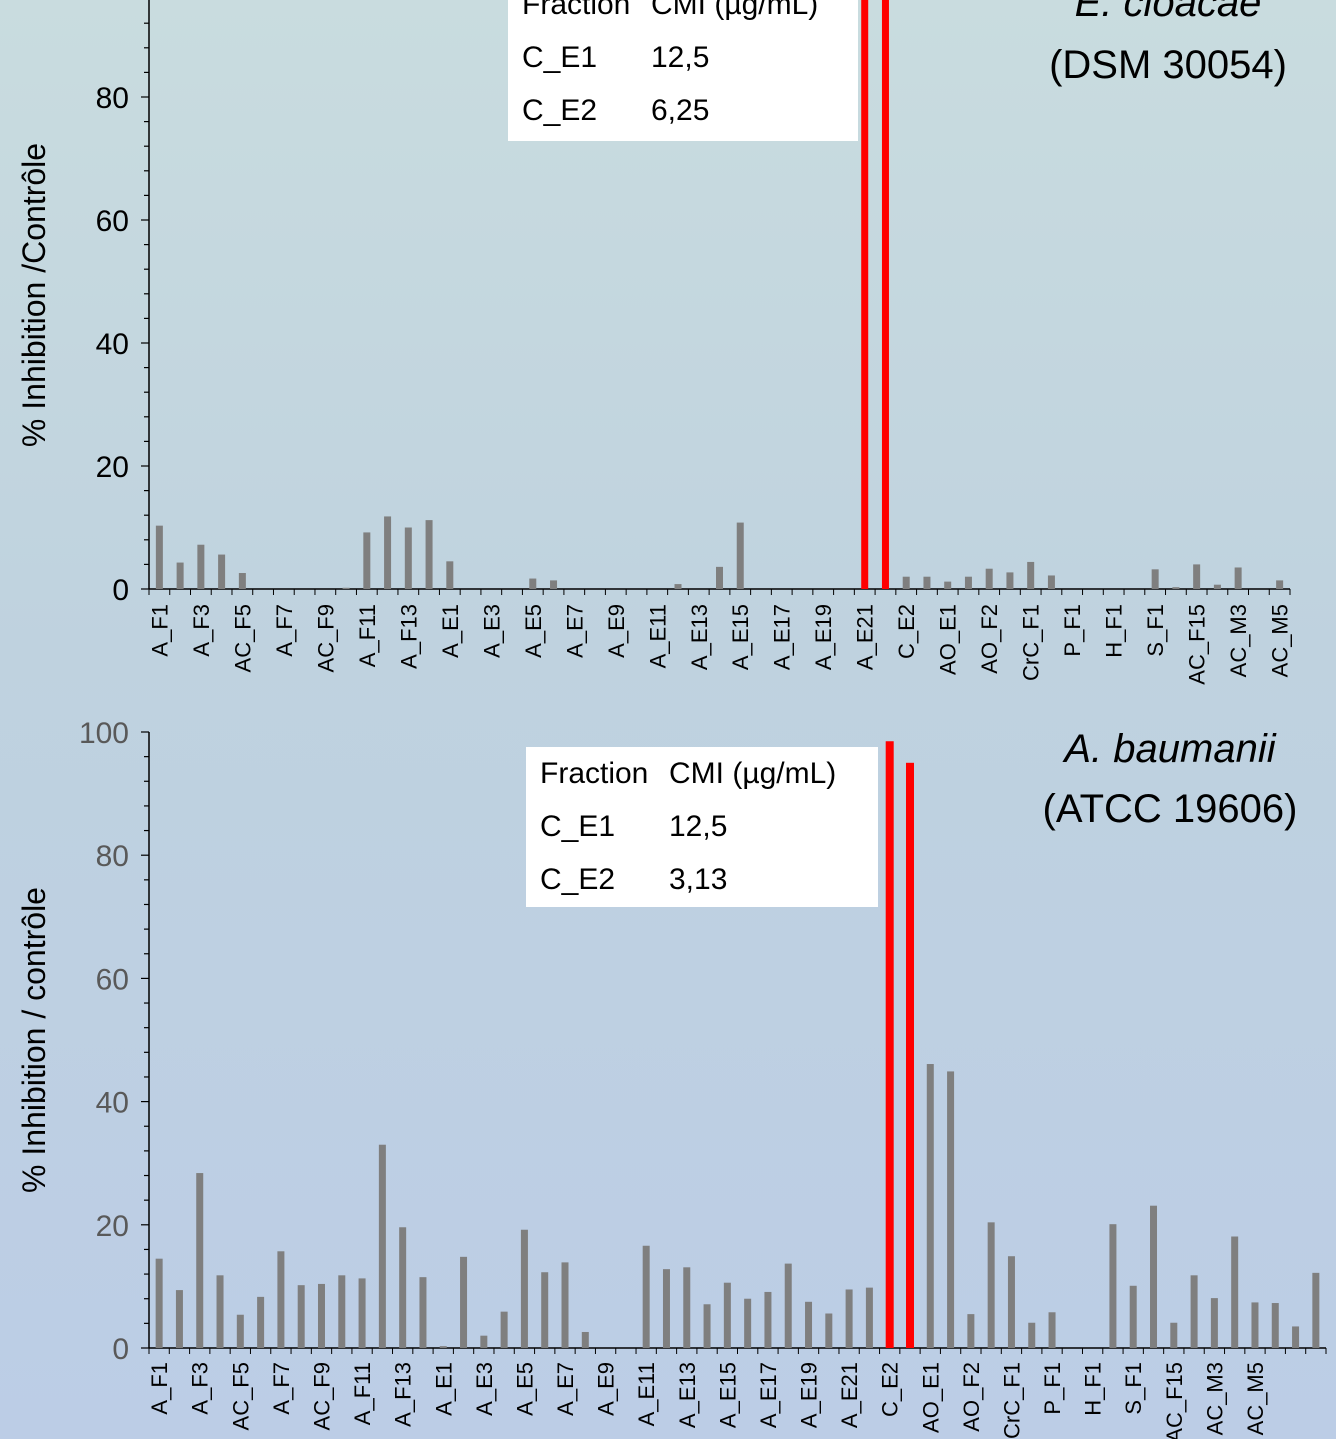 This screenshot has height=1439, width=1336. I want to click on x-tick-label: AC_F9, so click(325, 638).